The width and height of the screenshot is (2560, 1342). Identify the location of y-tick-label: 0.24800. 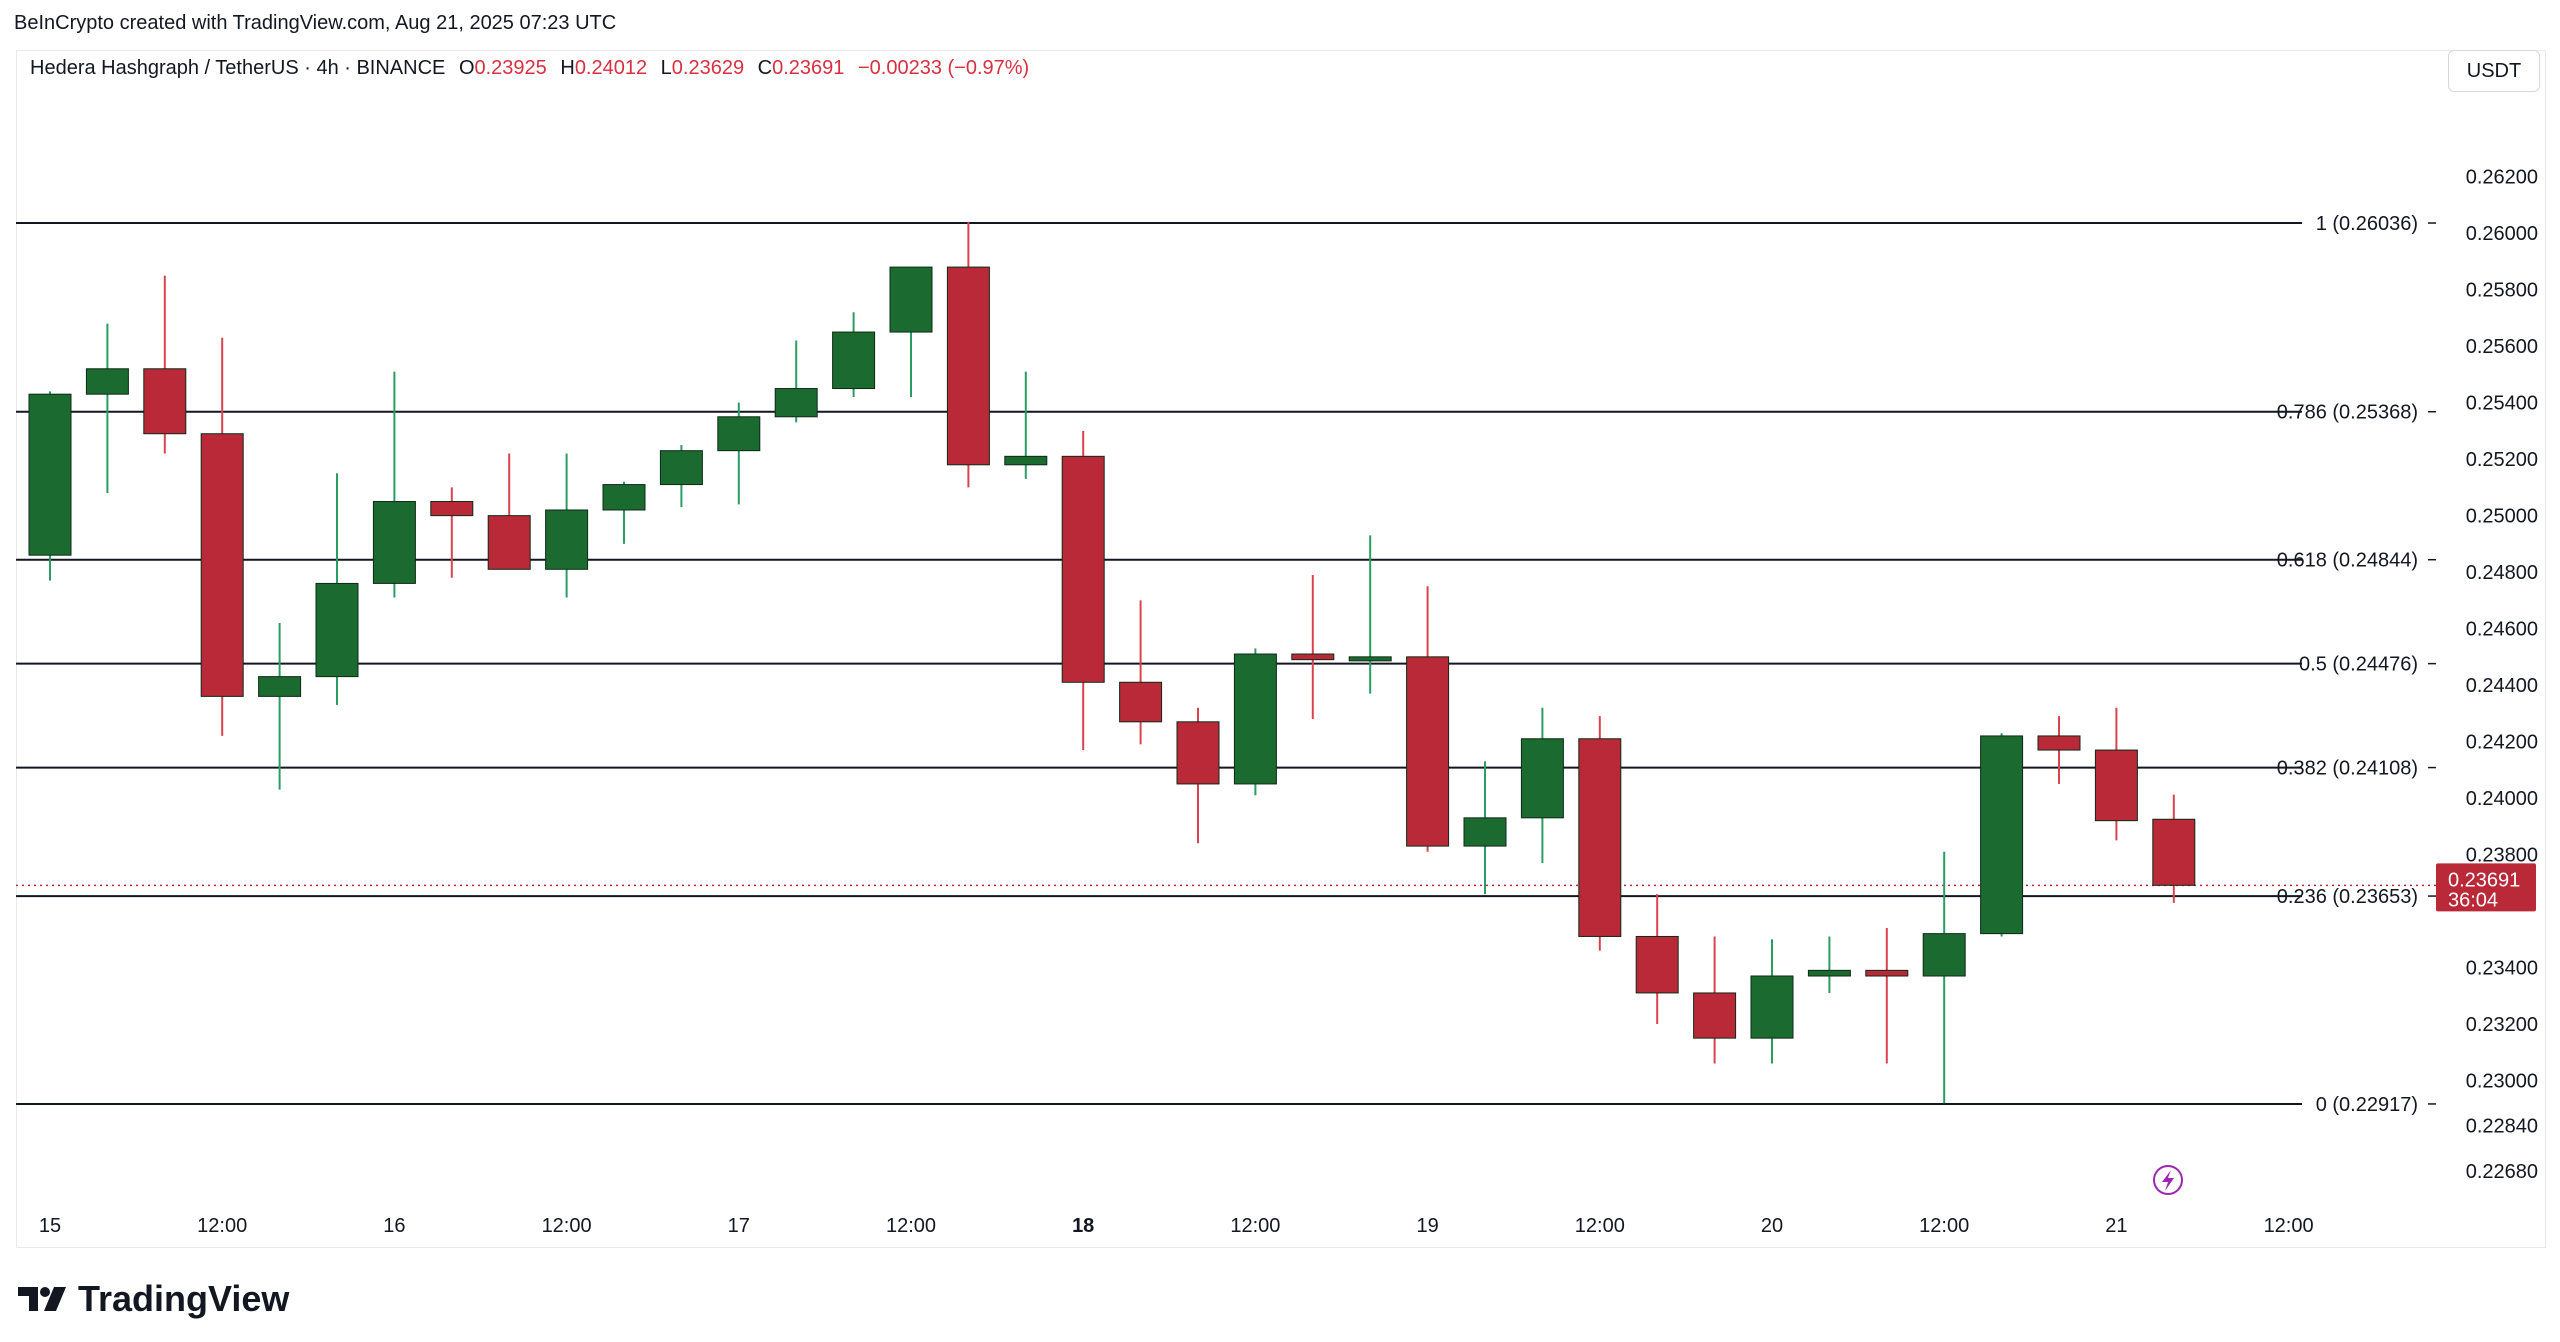
(2502, 573).